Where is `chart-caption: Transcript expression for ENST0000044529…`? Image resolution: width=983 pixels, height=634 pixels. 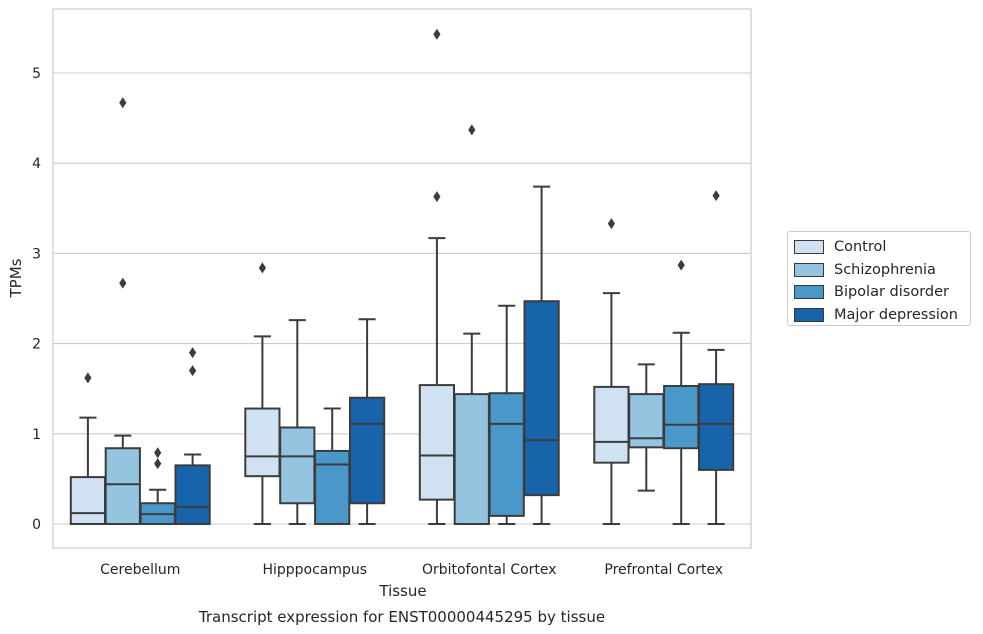 chart-caption: Transcript expression for ENST0000044529… is located at coordinates (401, 617).